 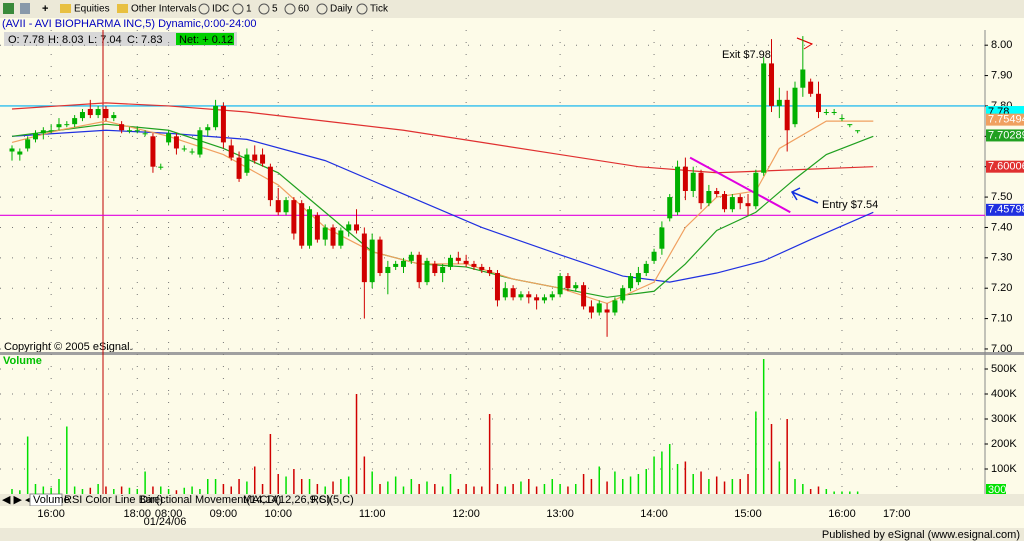 I want to click on y-tick-label: 7.20, so click(x=1001, y=288).